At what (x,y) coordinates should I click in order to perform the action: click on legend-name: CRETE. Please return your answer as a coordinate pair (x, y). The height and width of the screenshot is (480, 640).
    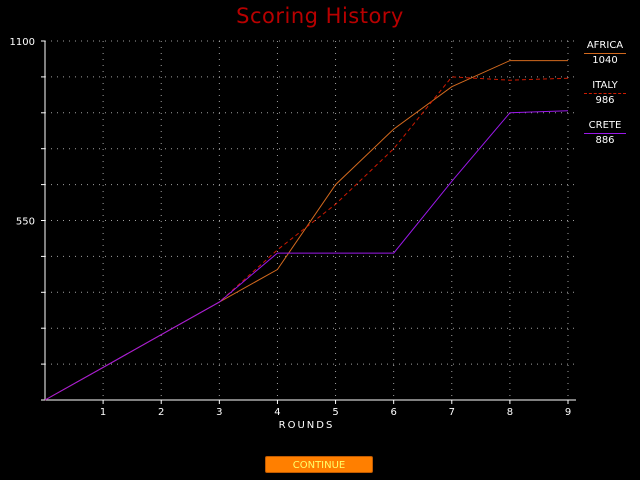
    Looking at the image, I should click on (605, 125).